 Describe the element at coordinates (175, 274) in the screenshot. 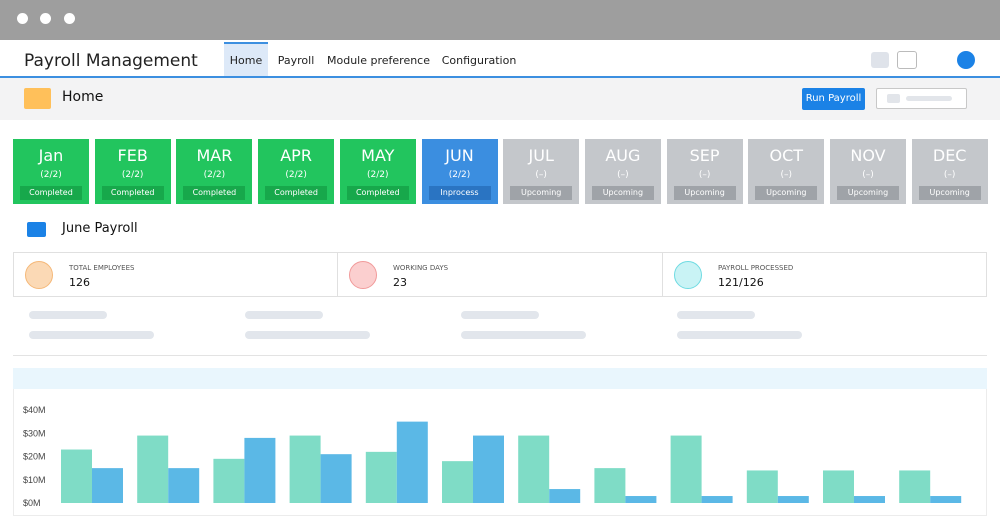

I see `stat-card-total-employees: TOTAL EMPLOYEES 126` at that location.